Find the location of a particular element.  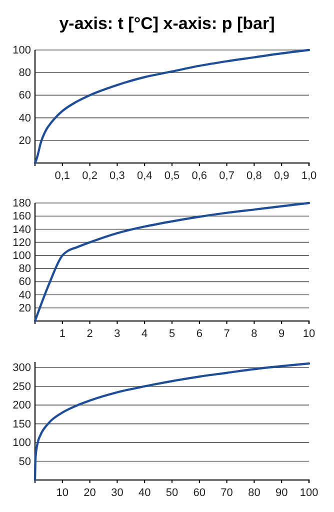

x-tick-label: 40 is located at coordinates (144, 492).